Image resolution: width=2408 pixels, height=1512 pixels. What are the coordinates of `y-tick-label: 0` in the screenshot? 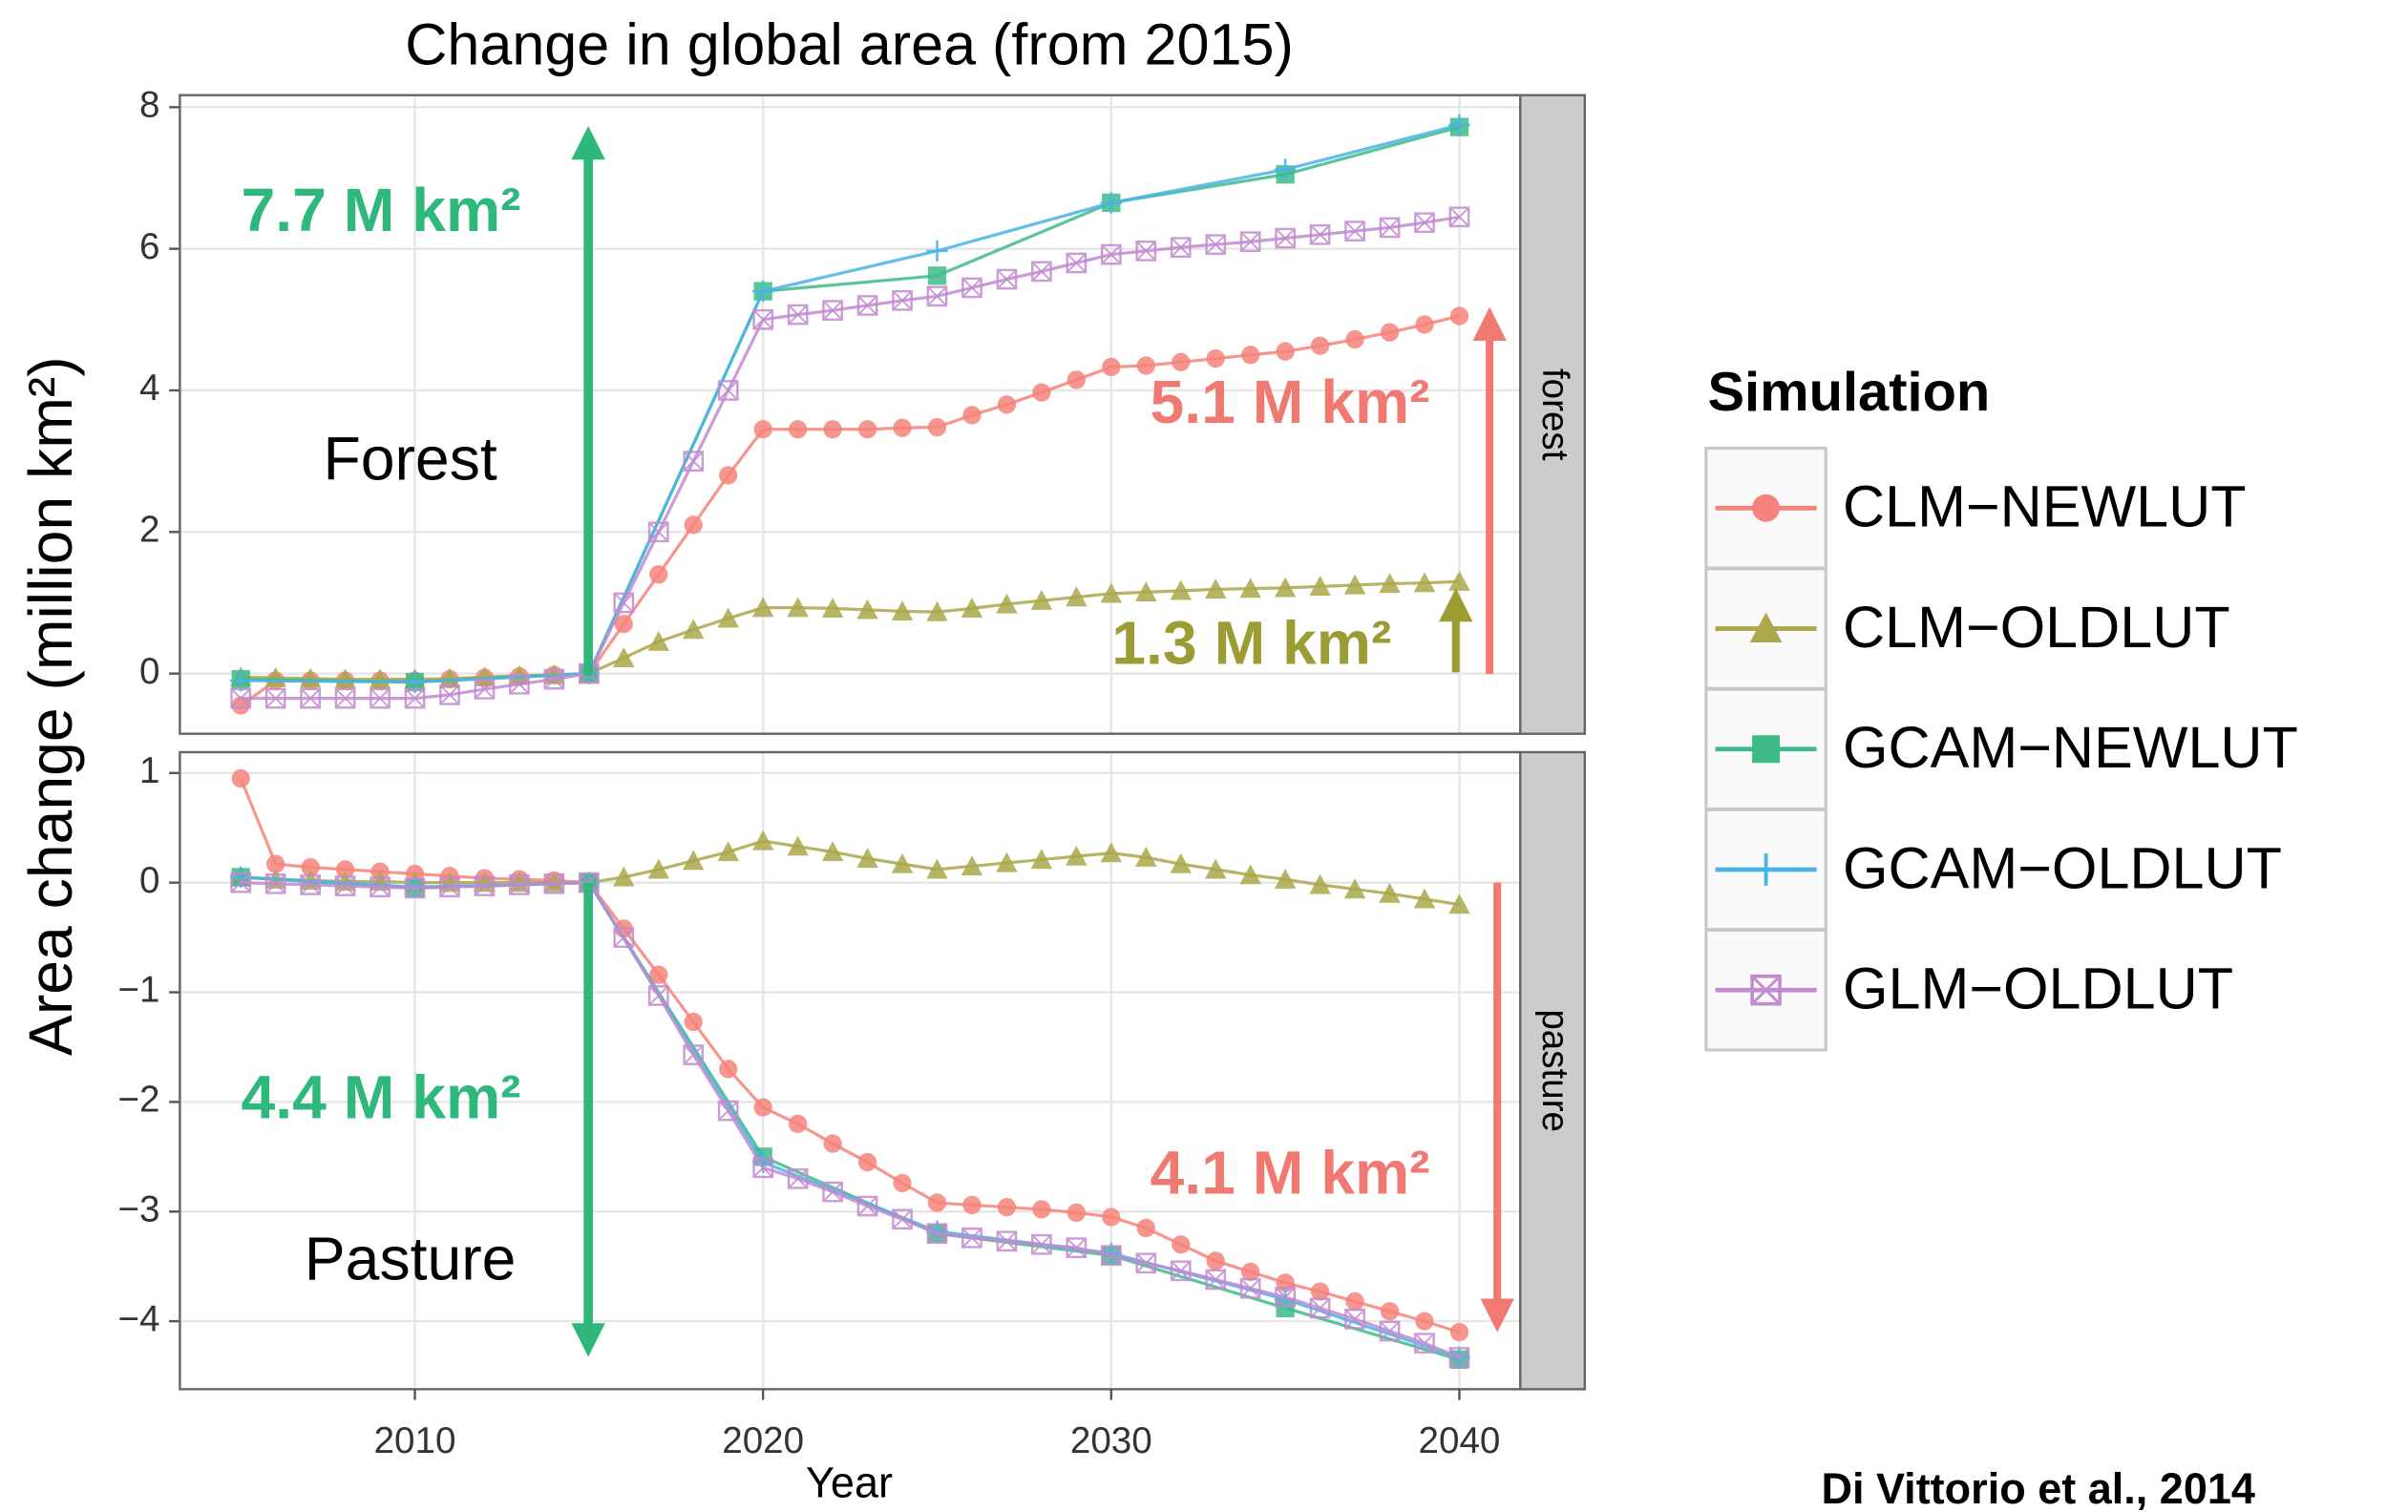 It's located at (149, 671).